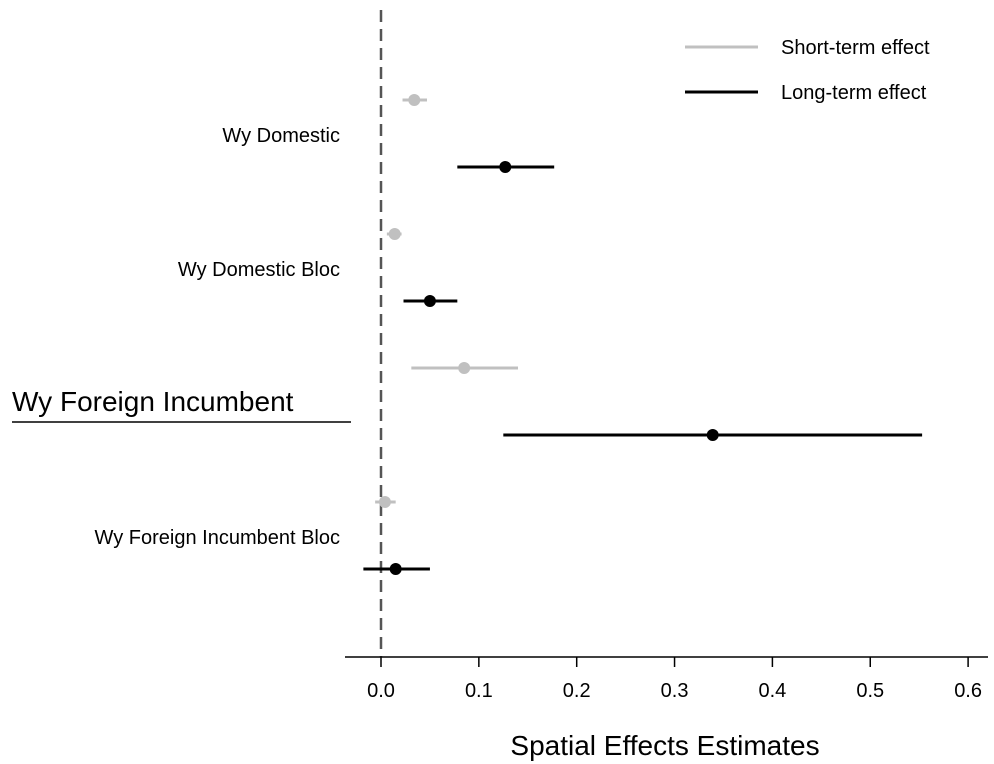 The height and width of the screenshot is (764, 994). I want to click on x-tick-label: 0.5, so click(870, 691).